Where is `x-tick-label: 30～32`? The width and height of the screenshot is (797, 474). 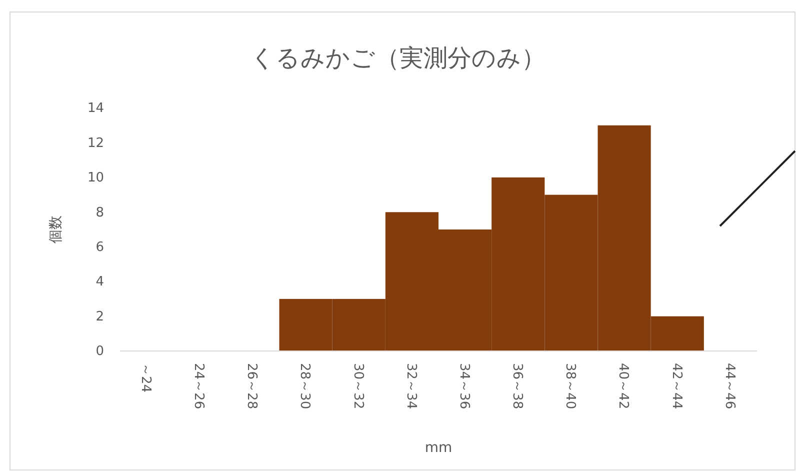 x-tick-label: 30～32 is located at coordinates (358, 386).